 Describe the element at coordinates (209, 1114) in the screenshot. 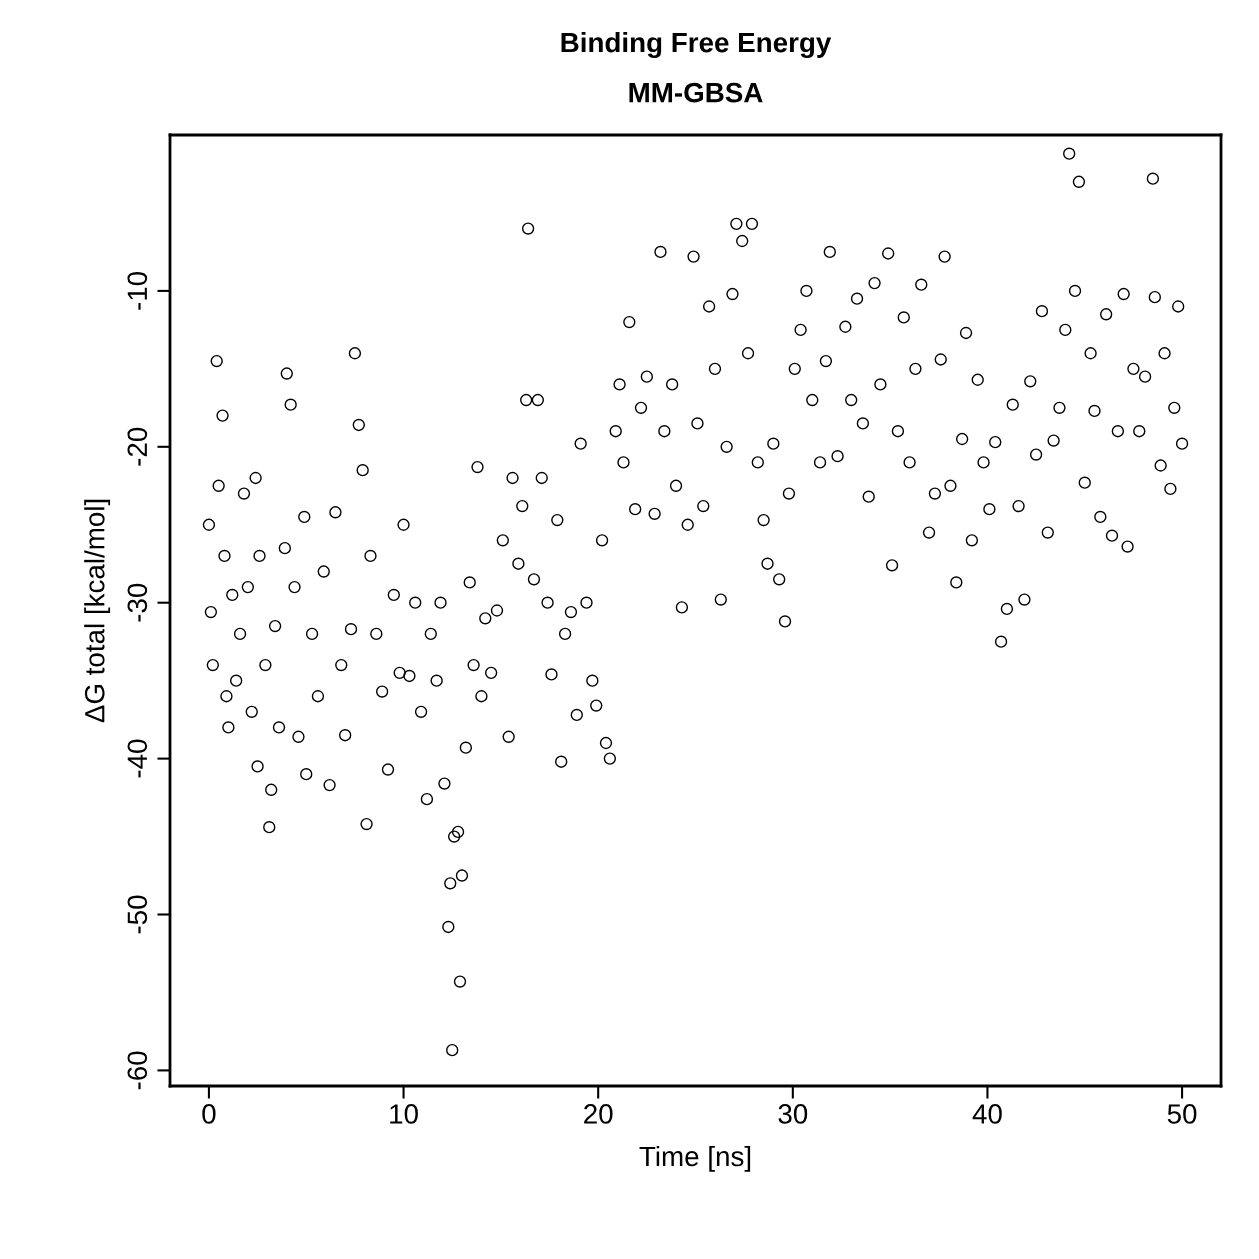

I see `x-tick-label: 0` at that location.